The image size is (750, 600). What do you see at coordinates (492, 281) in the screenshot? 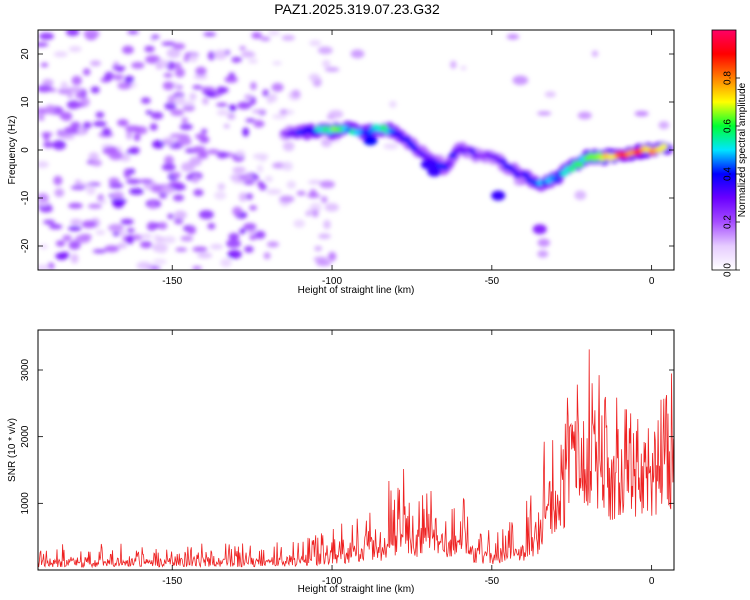
I see `spectrogram-x-tick-label: -50` at bounding box center [492, 281].